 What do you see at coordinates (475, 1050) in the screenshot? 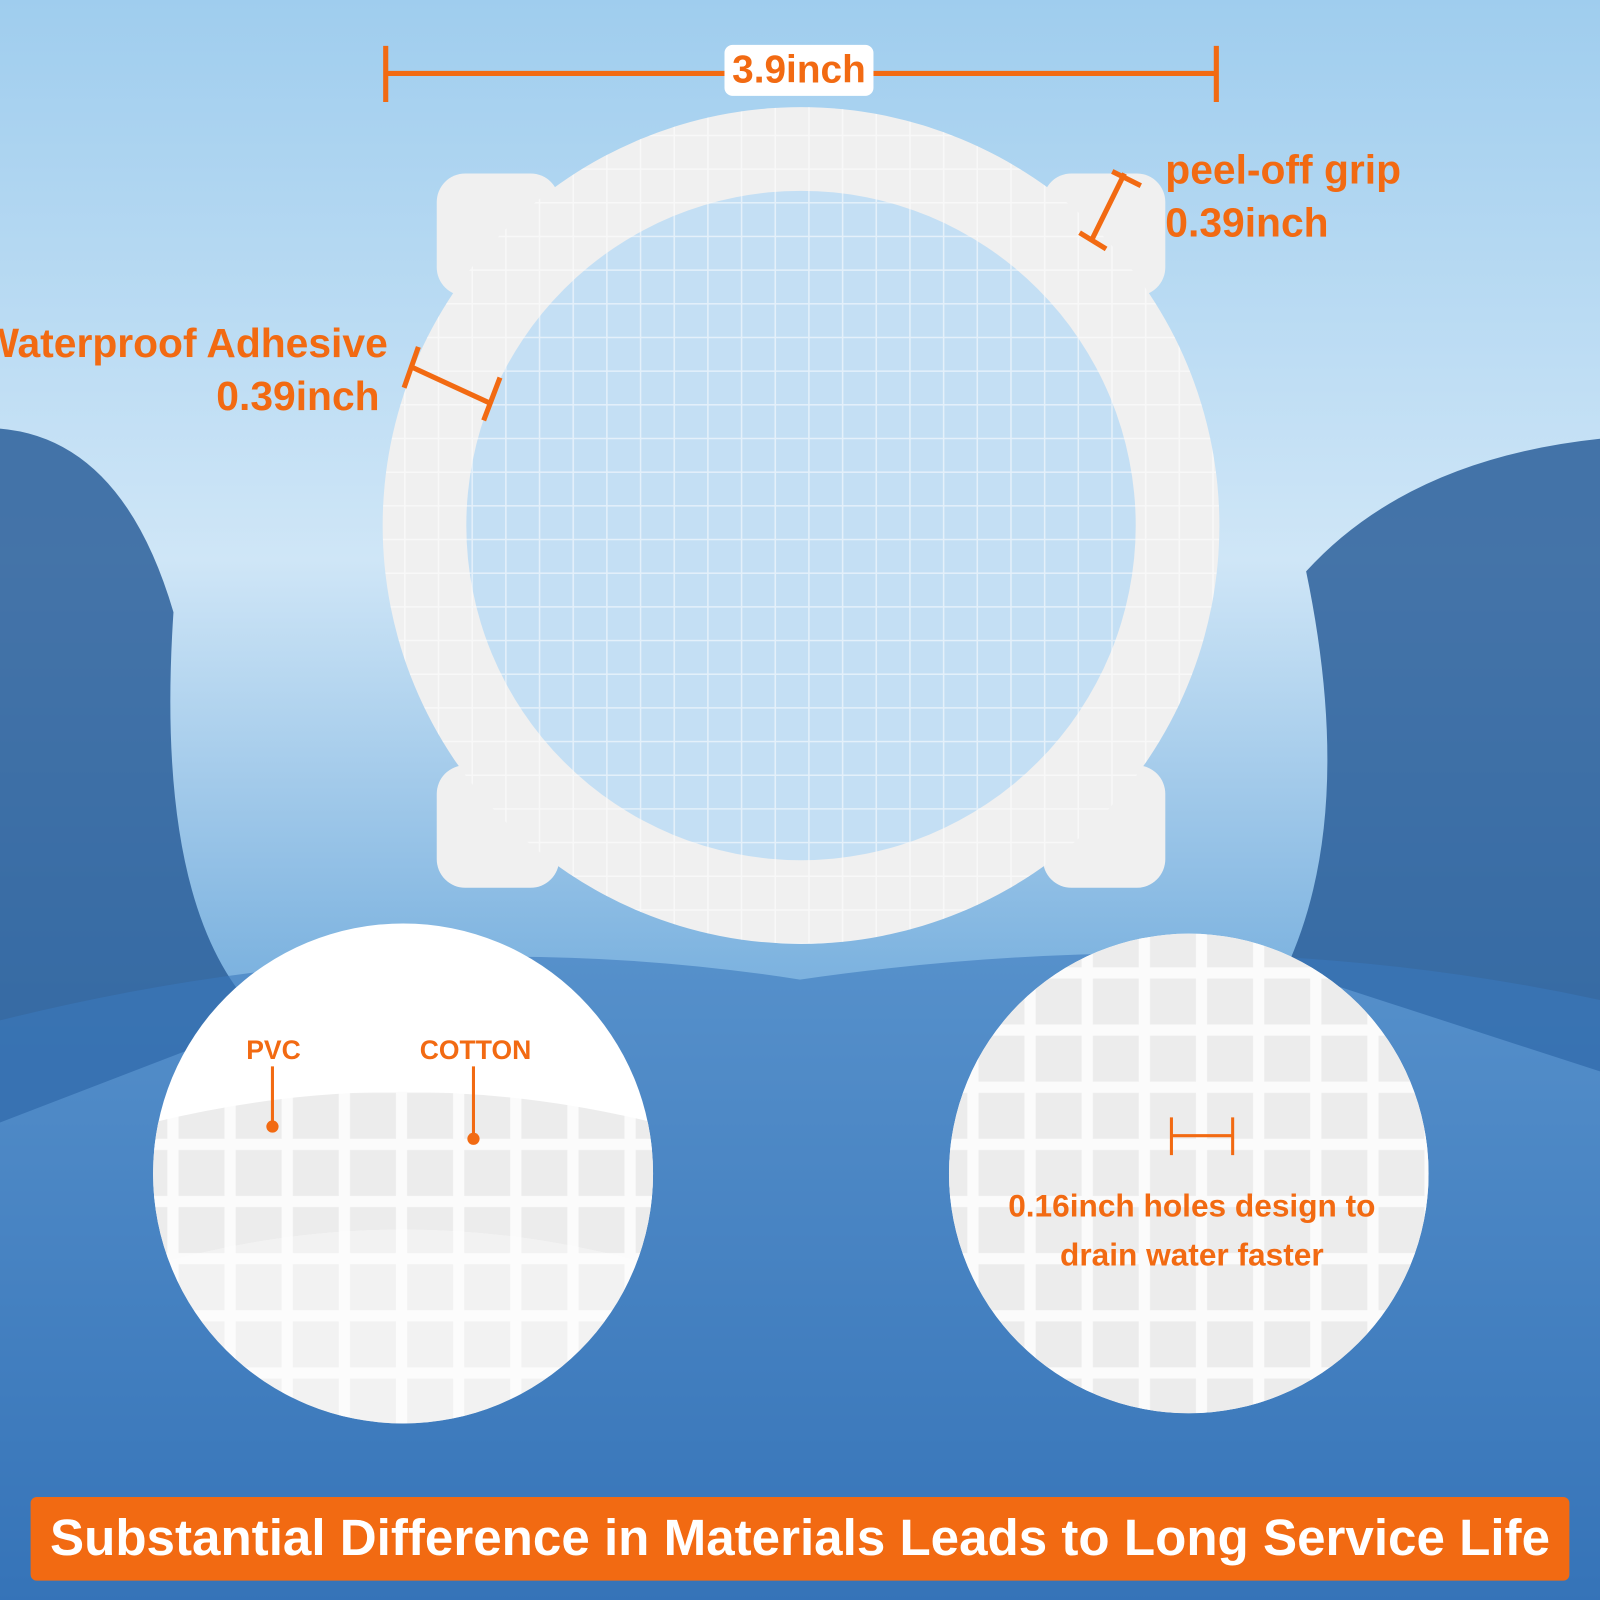
I see `layer-label: COTTON` at bounding box center [475, 1050].